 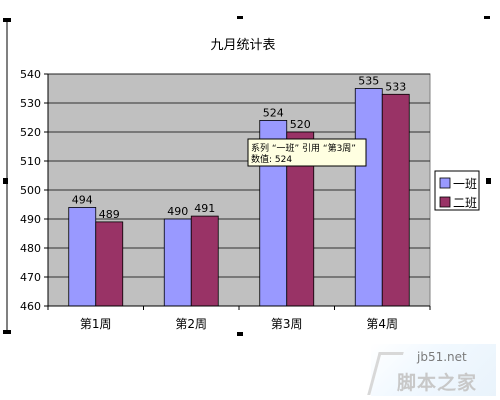 I want to click on data-label: 524, so click(x=273, y=112).